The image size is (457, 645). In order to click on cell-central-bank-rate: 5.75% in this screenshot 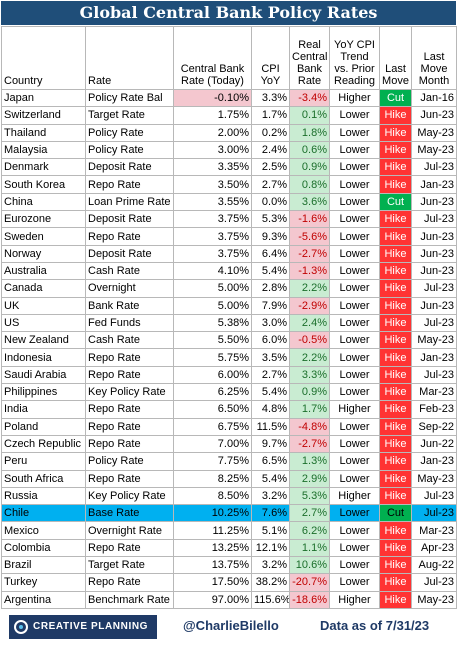, I will do `click(212, 357)`.